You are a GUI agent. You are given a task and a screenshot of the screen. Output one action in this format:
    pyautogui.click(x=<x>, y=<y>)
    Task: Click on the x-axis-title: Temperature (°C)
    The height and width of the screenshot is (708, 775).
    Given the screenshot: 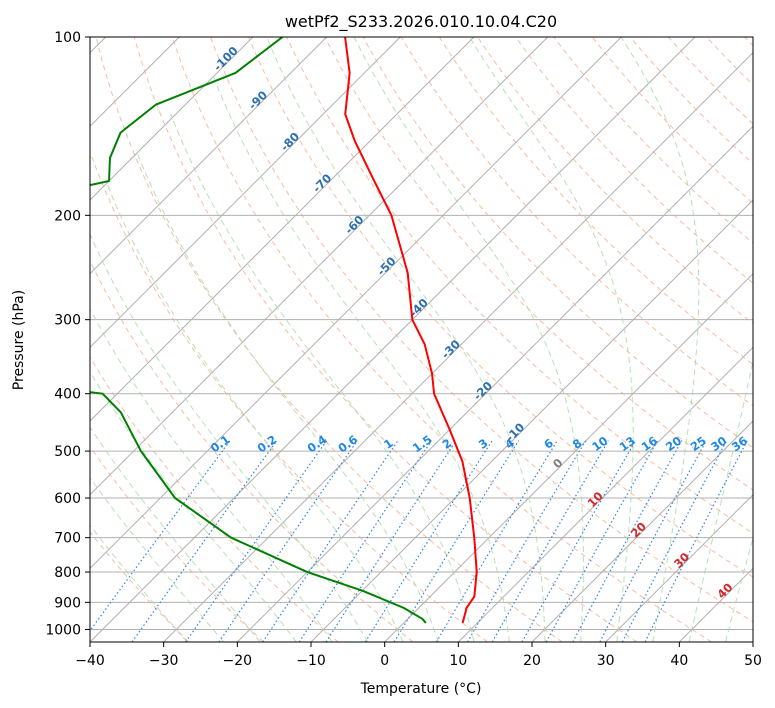 What is the action you would take?
    pyautogui.click(x=421, y=689)
    